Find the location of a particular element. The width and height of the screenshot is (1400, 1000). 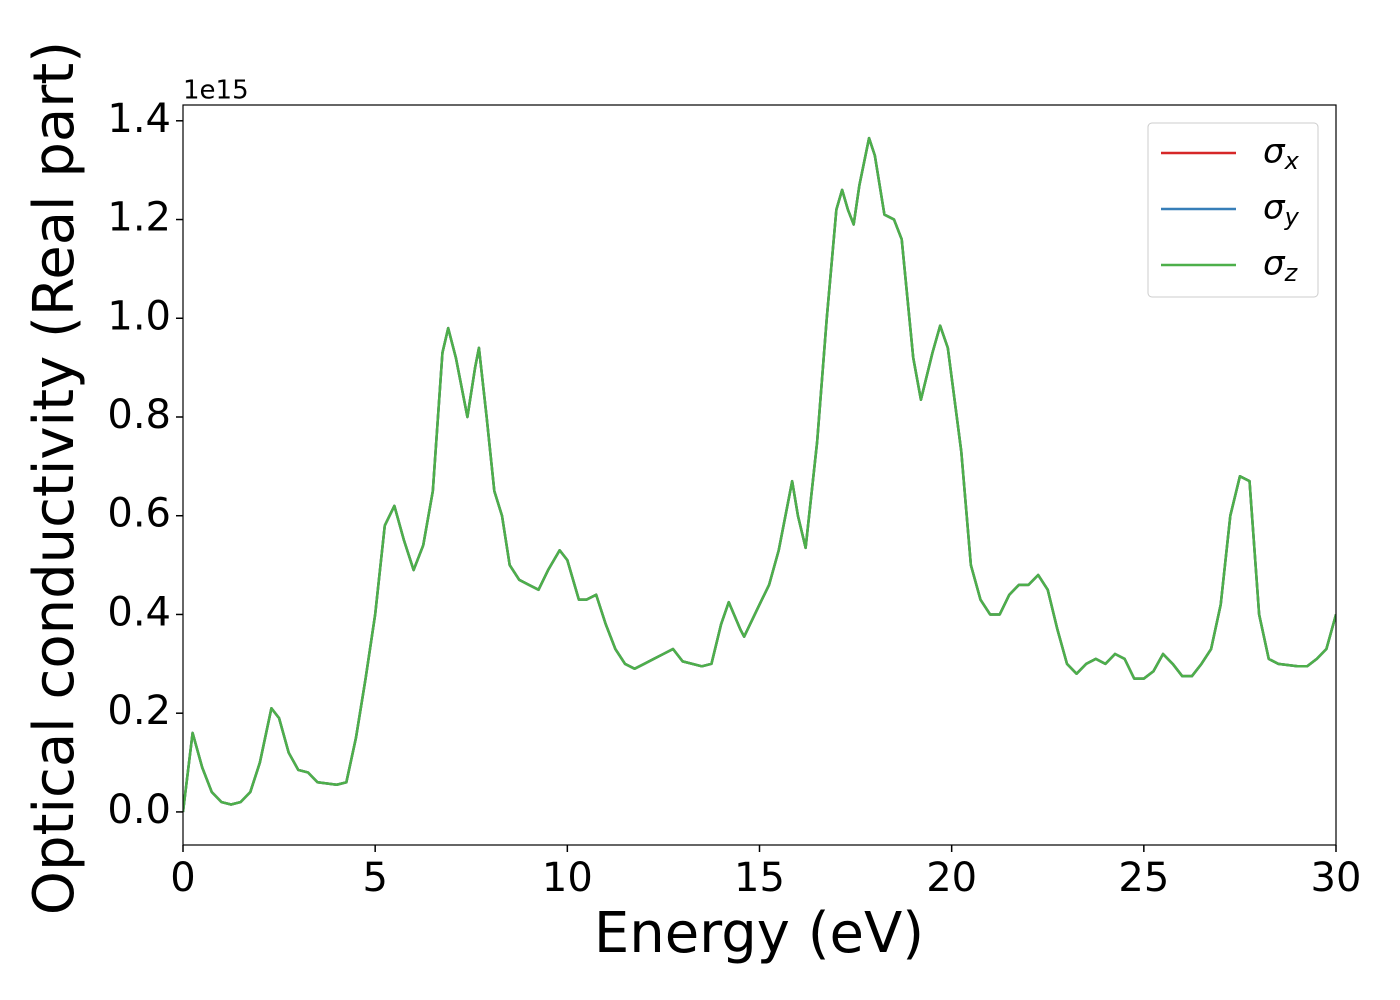

y-tick-label: 0.0 is located at coordinates (139, 810).